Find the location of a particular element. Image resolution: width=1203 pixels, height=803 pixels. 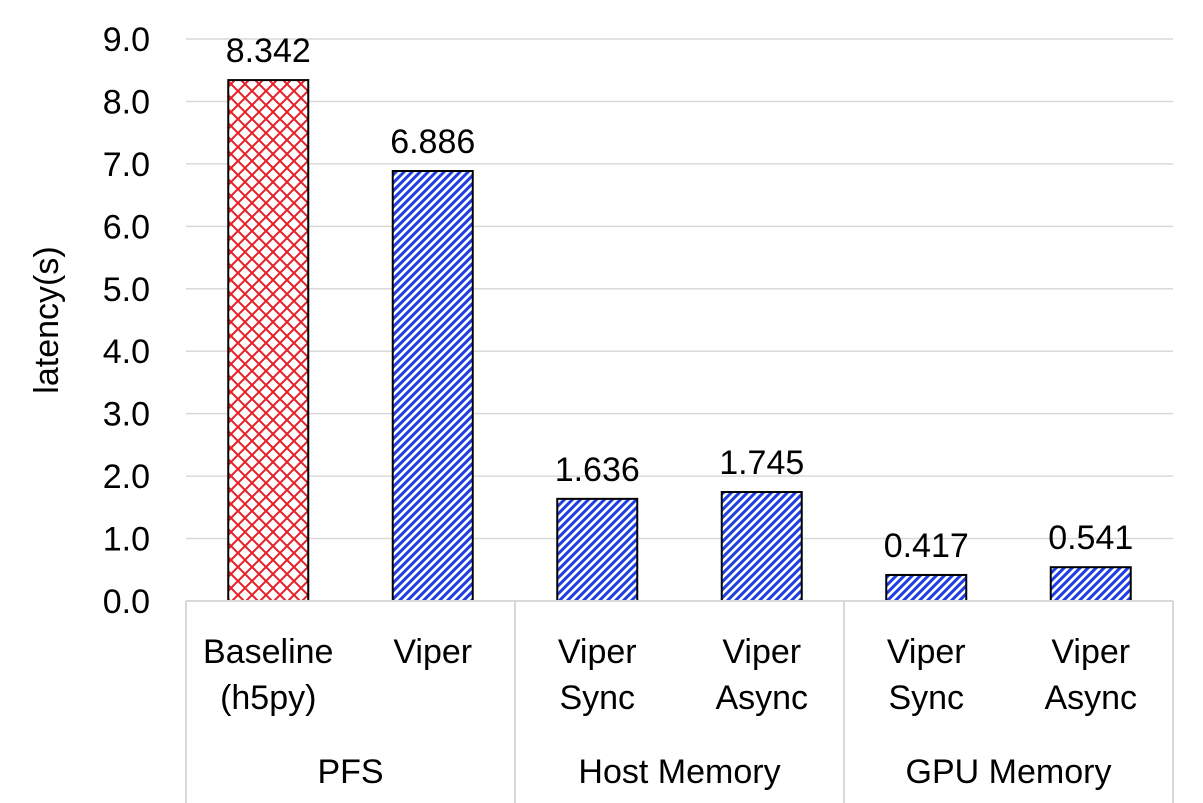

data-label: 6.886 is located at coordinates (432, 142).